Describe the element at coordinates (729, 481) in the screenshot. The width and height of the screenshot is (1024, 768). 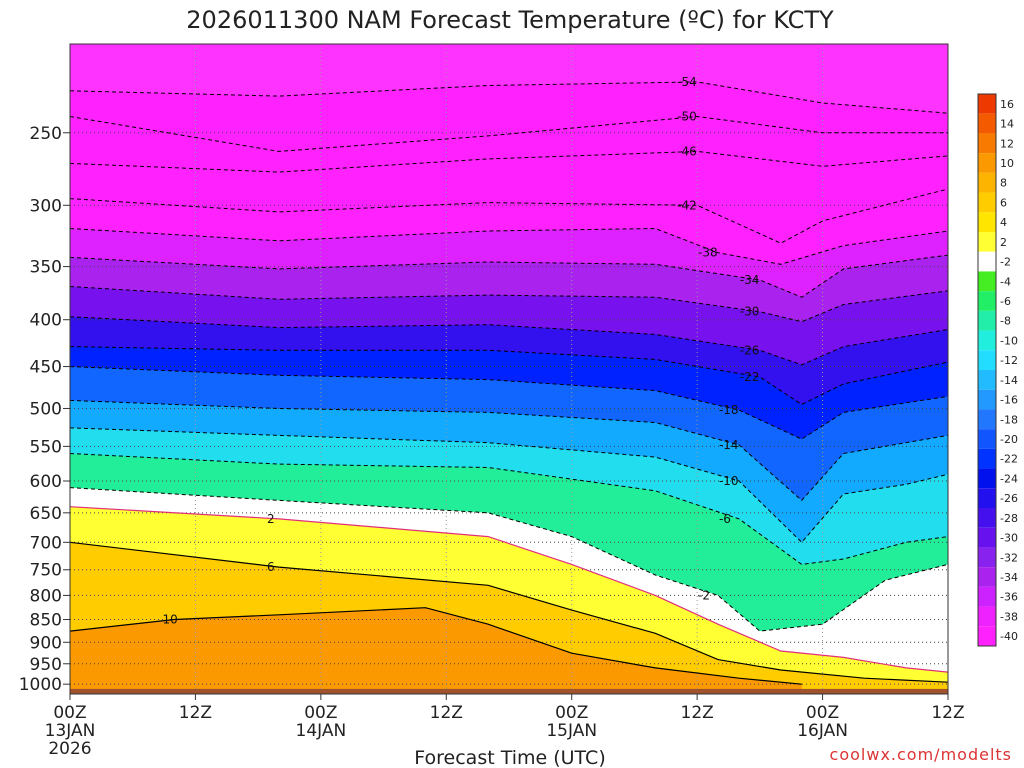
I see `isotherm-label--10: -10` at that location.